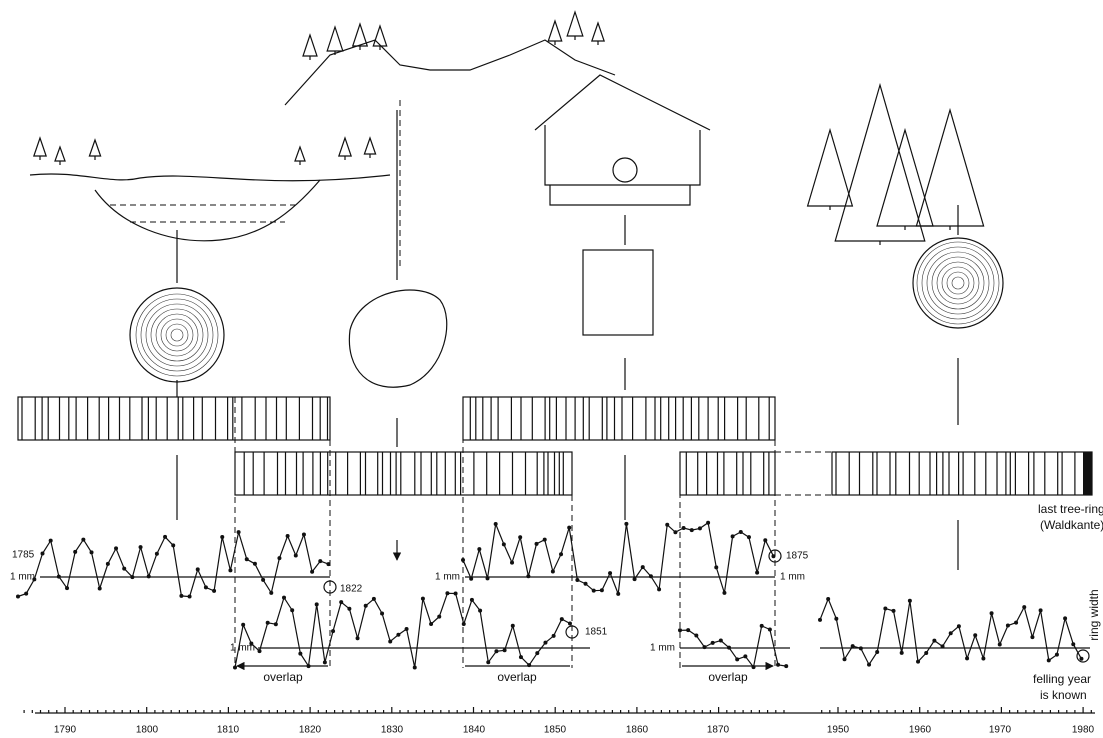 Image resolution: width=1103 pixels, height=738 pixels. Describe the element at coordinates (205, 213) in the screenshot. I see `lake-water` at that location.